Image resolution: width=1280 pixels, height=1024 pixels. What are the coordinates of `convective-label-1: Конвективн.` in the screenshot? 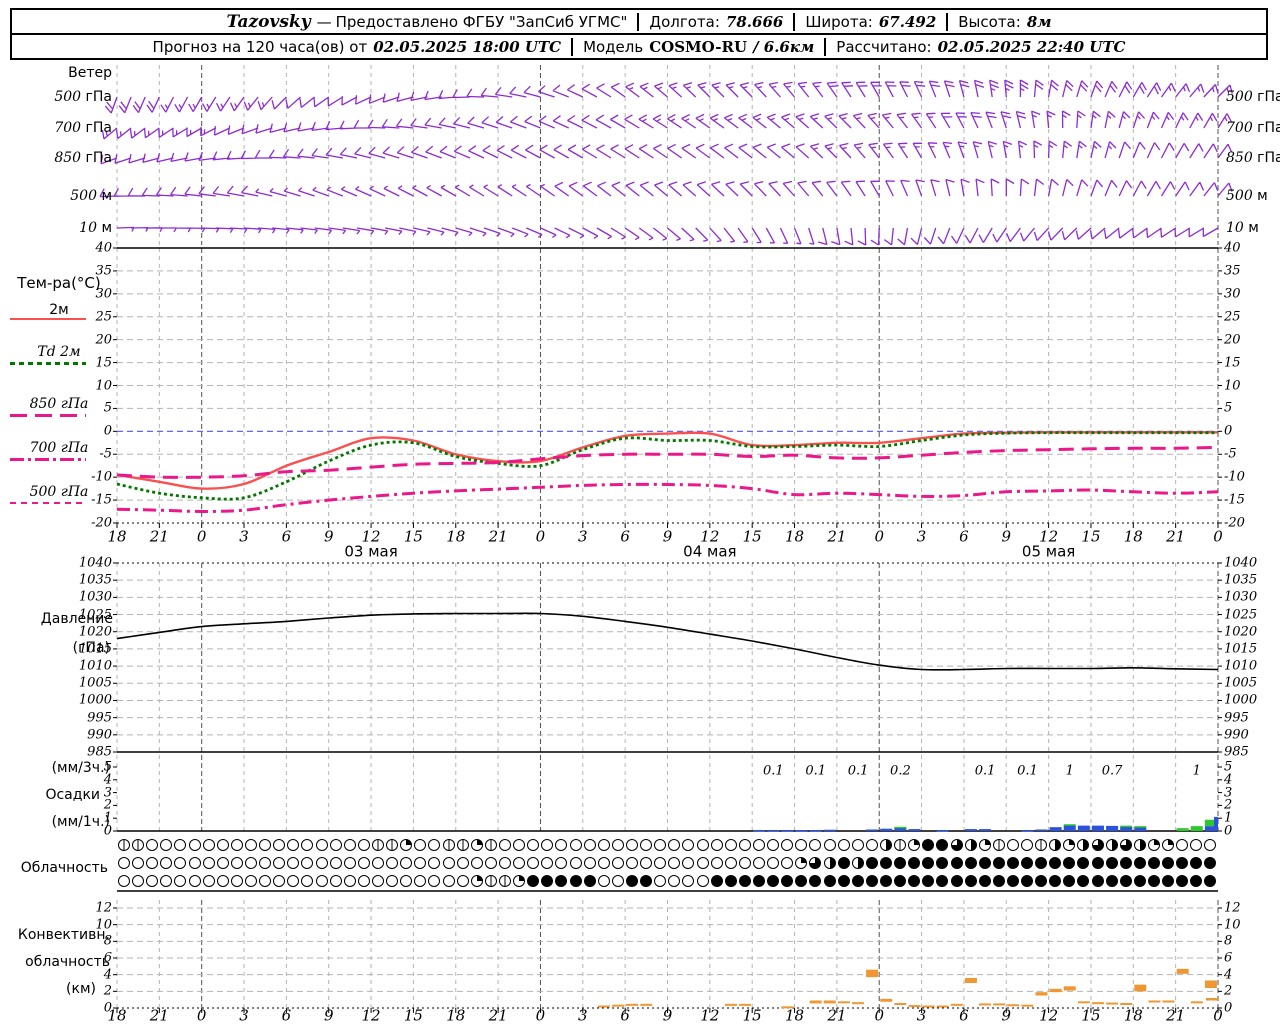 It's located at (63, 935).